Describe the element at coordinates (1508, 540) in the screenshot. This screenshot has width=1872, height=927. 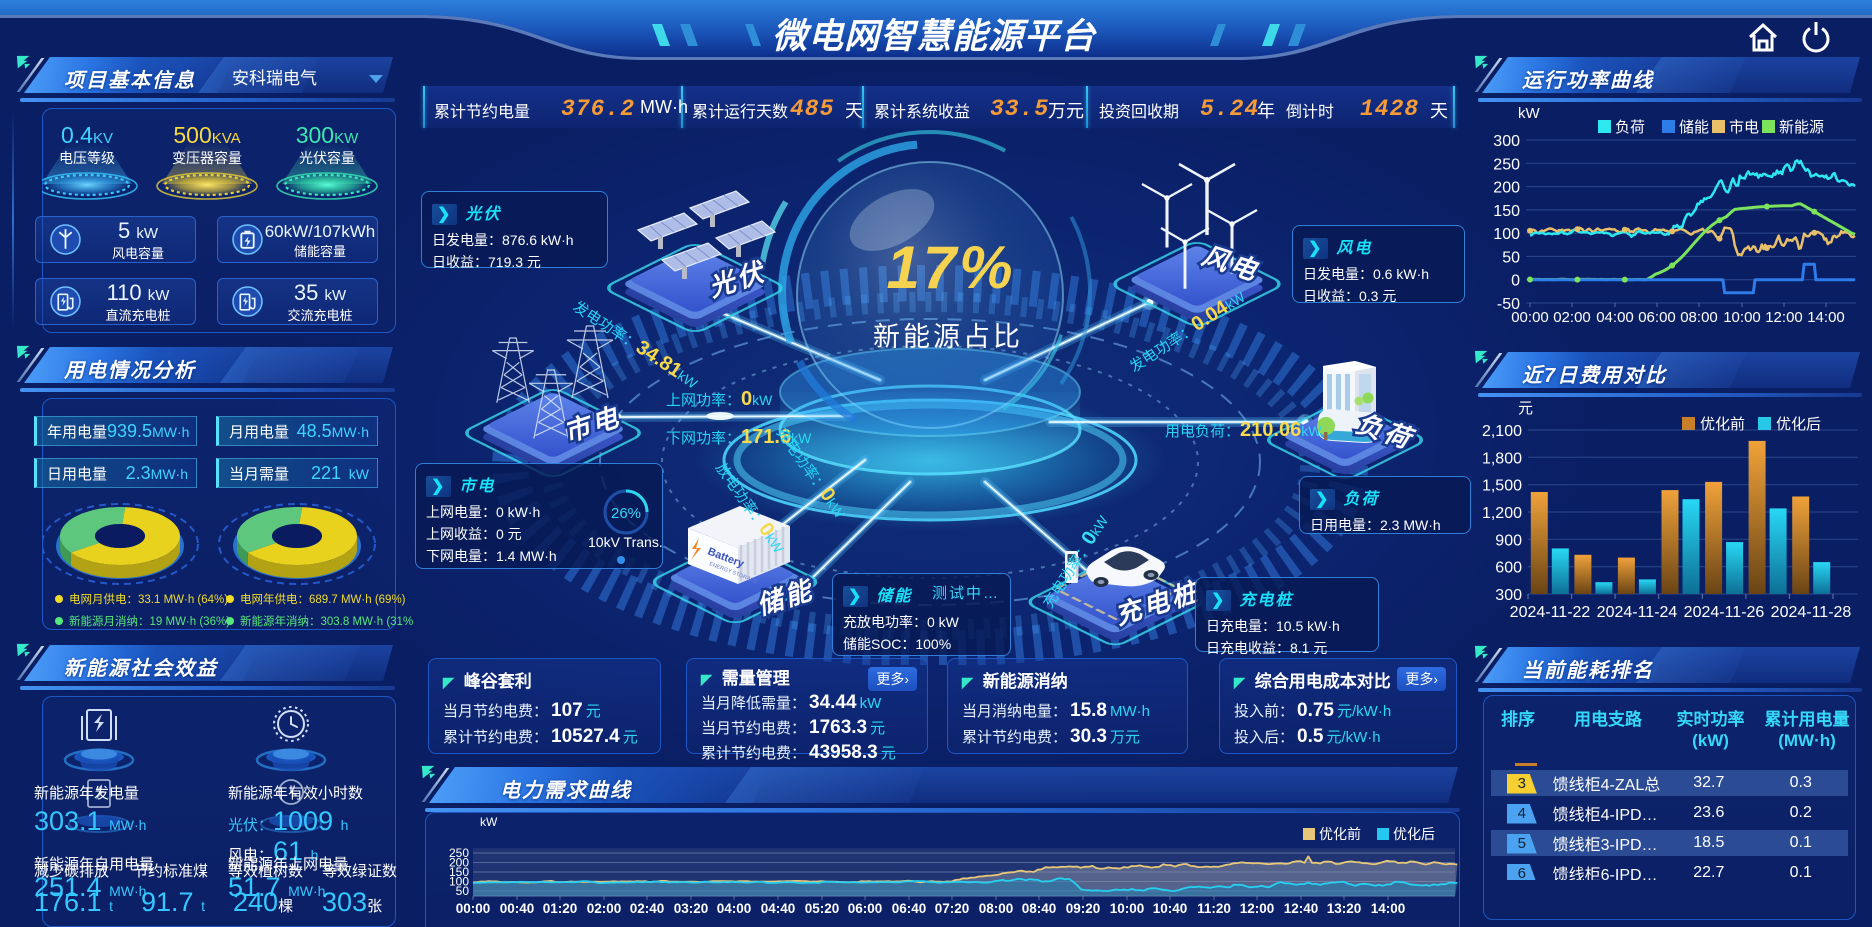
I see `svg-text: 900` at that location.